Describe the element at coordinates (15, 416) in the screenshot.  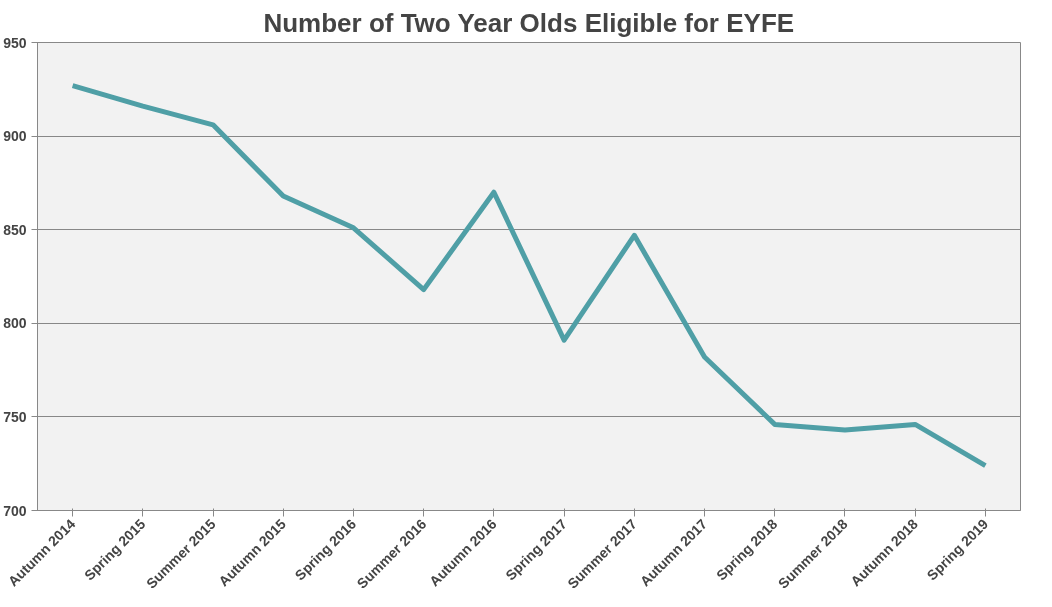
I see `y-tick-label: 750` at that location.